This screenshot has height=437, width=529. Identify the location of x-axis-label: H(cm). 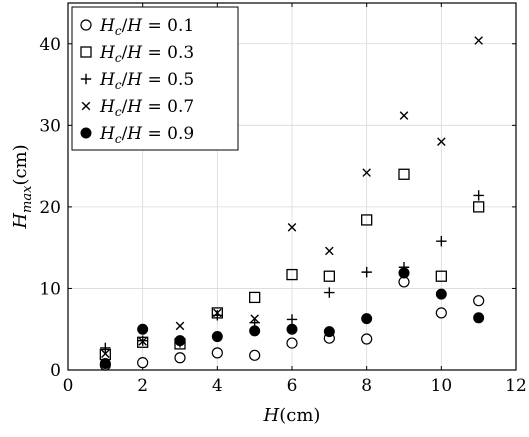
(292, 415).